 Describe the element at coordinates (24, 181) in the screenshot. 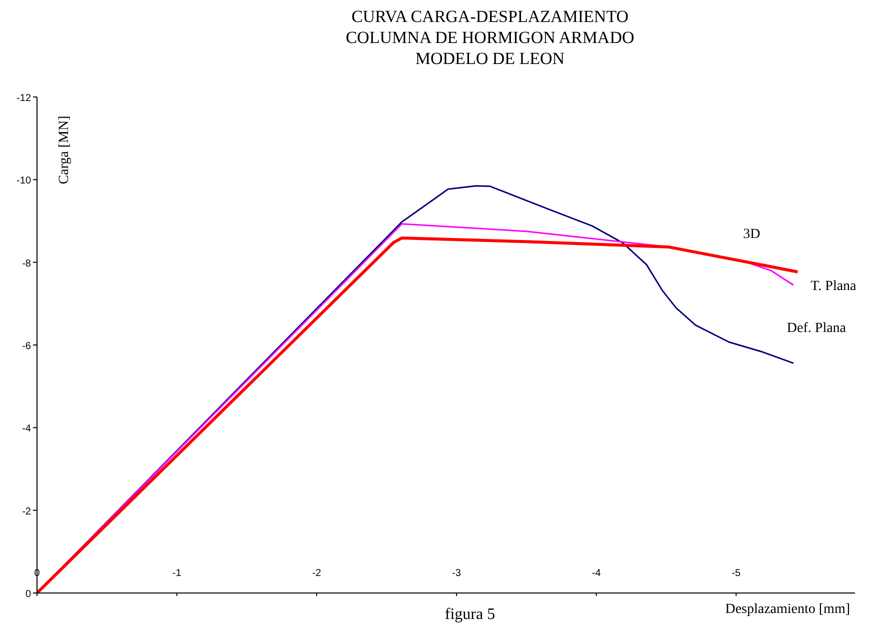

I see `y-tick-label: -10` at that location.